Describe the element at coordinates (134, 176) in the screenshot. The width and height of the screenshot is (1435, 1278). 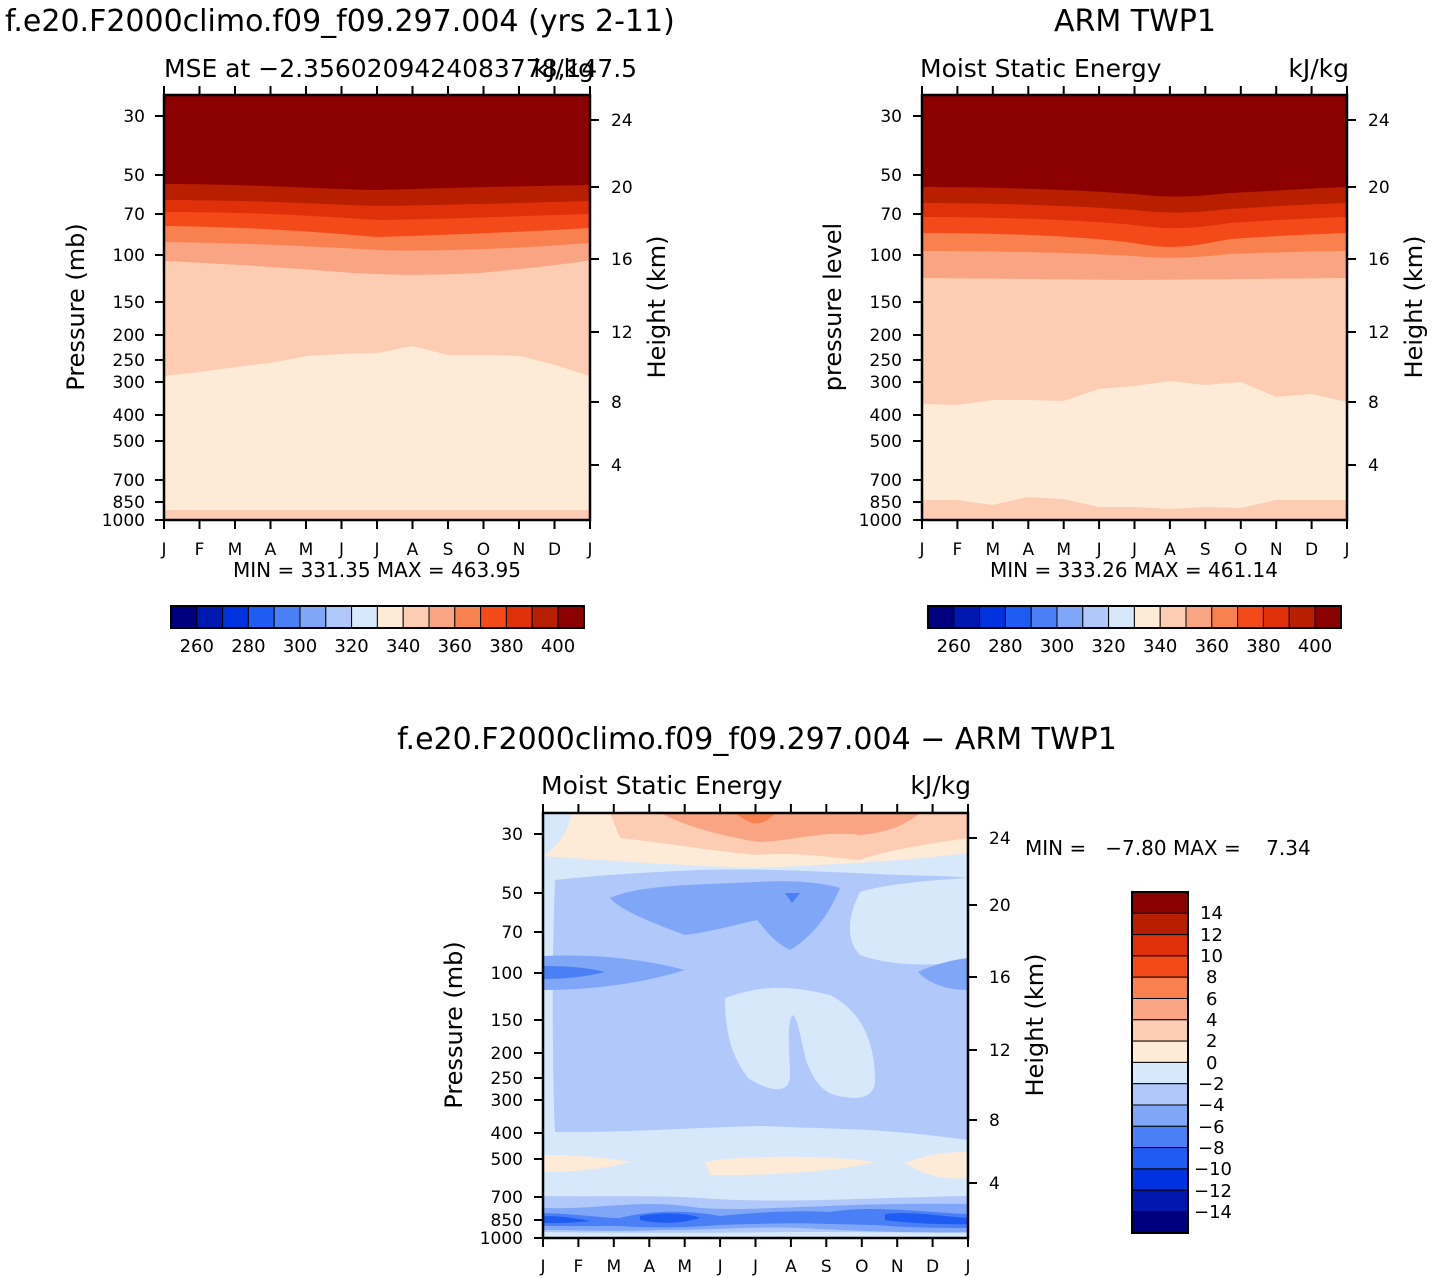
I see `pressure-tick-label: 50` at that location.